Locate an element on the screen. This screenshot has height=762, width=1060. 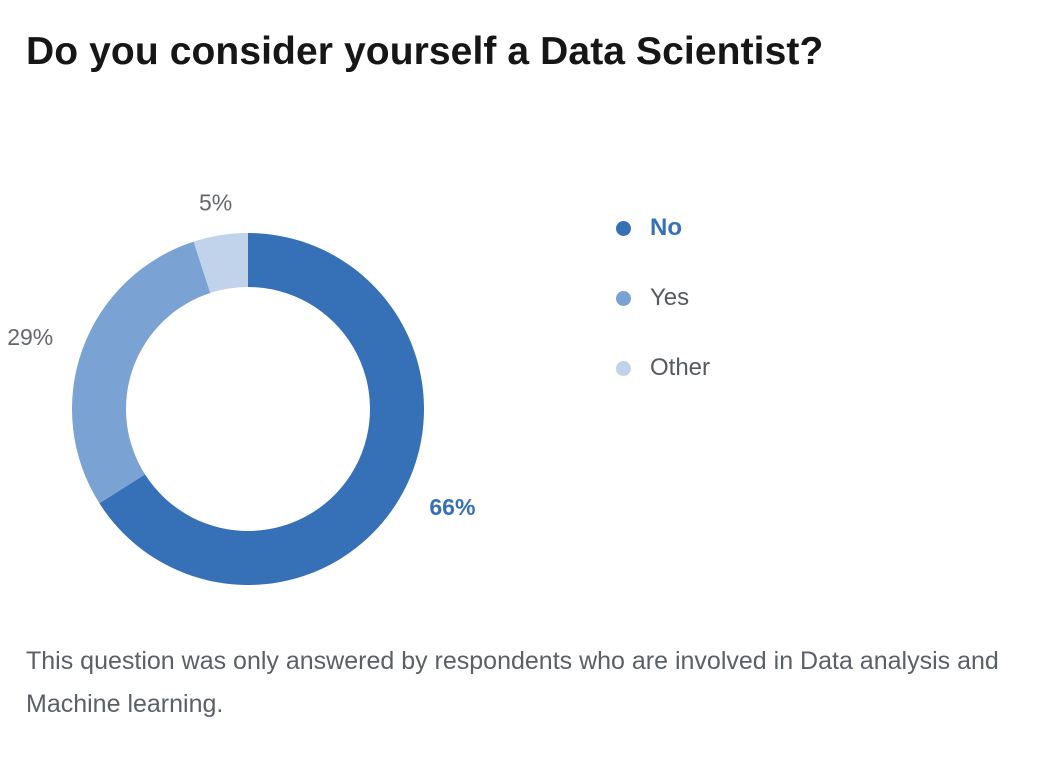
chart-legend: No Yes Other is located at coordinates (663, 313).